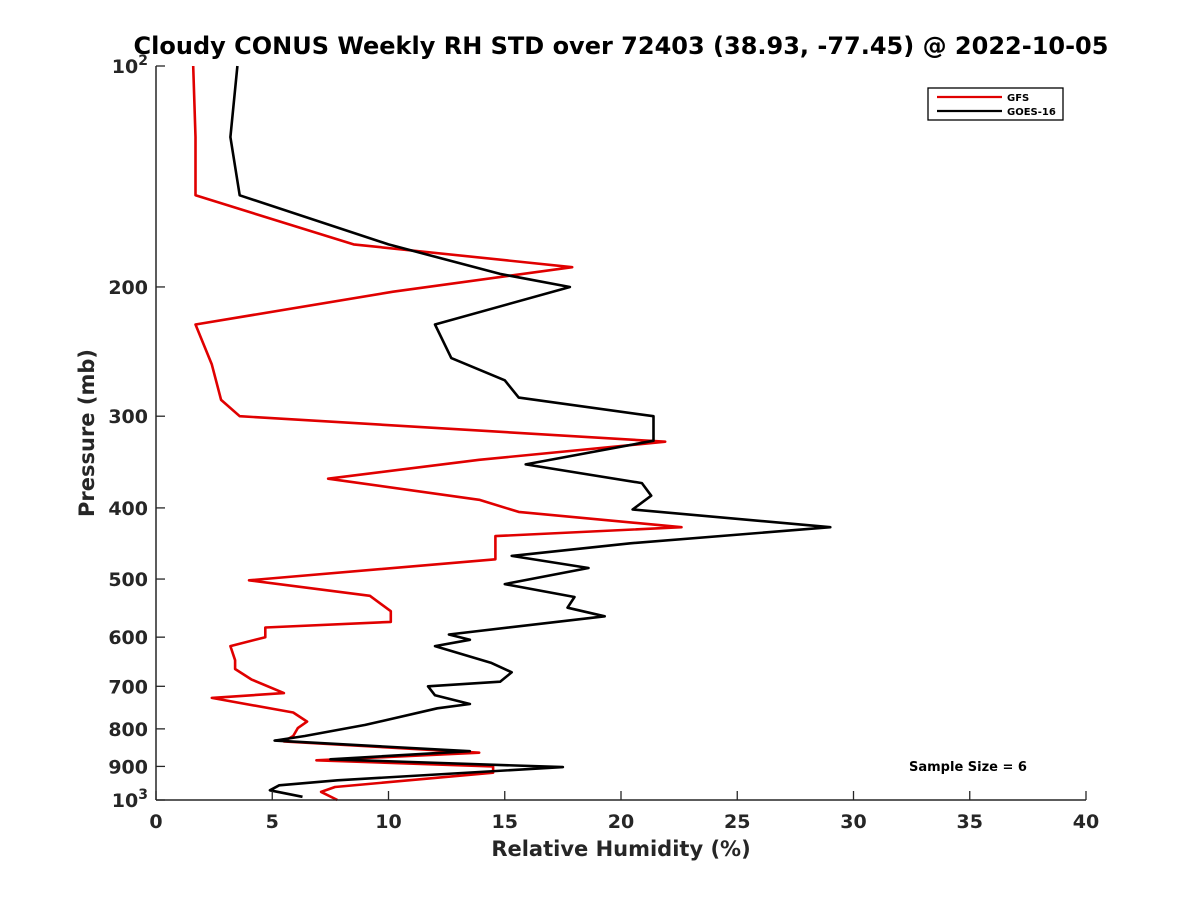  Describe the element at coordinates (621, 822) in the screenshot. I see `x-tick-label: 20` at that location.